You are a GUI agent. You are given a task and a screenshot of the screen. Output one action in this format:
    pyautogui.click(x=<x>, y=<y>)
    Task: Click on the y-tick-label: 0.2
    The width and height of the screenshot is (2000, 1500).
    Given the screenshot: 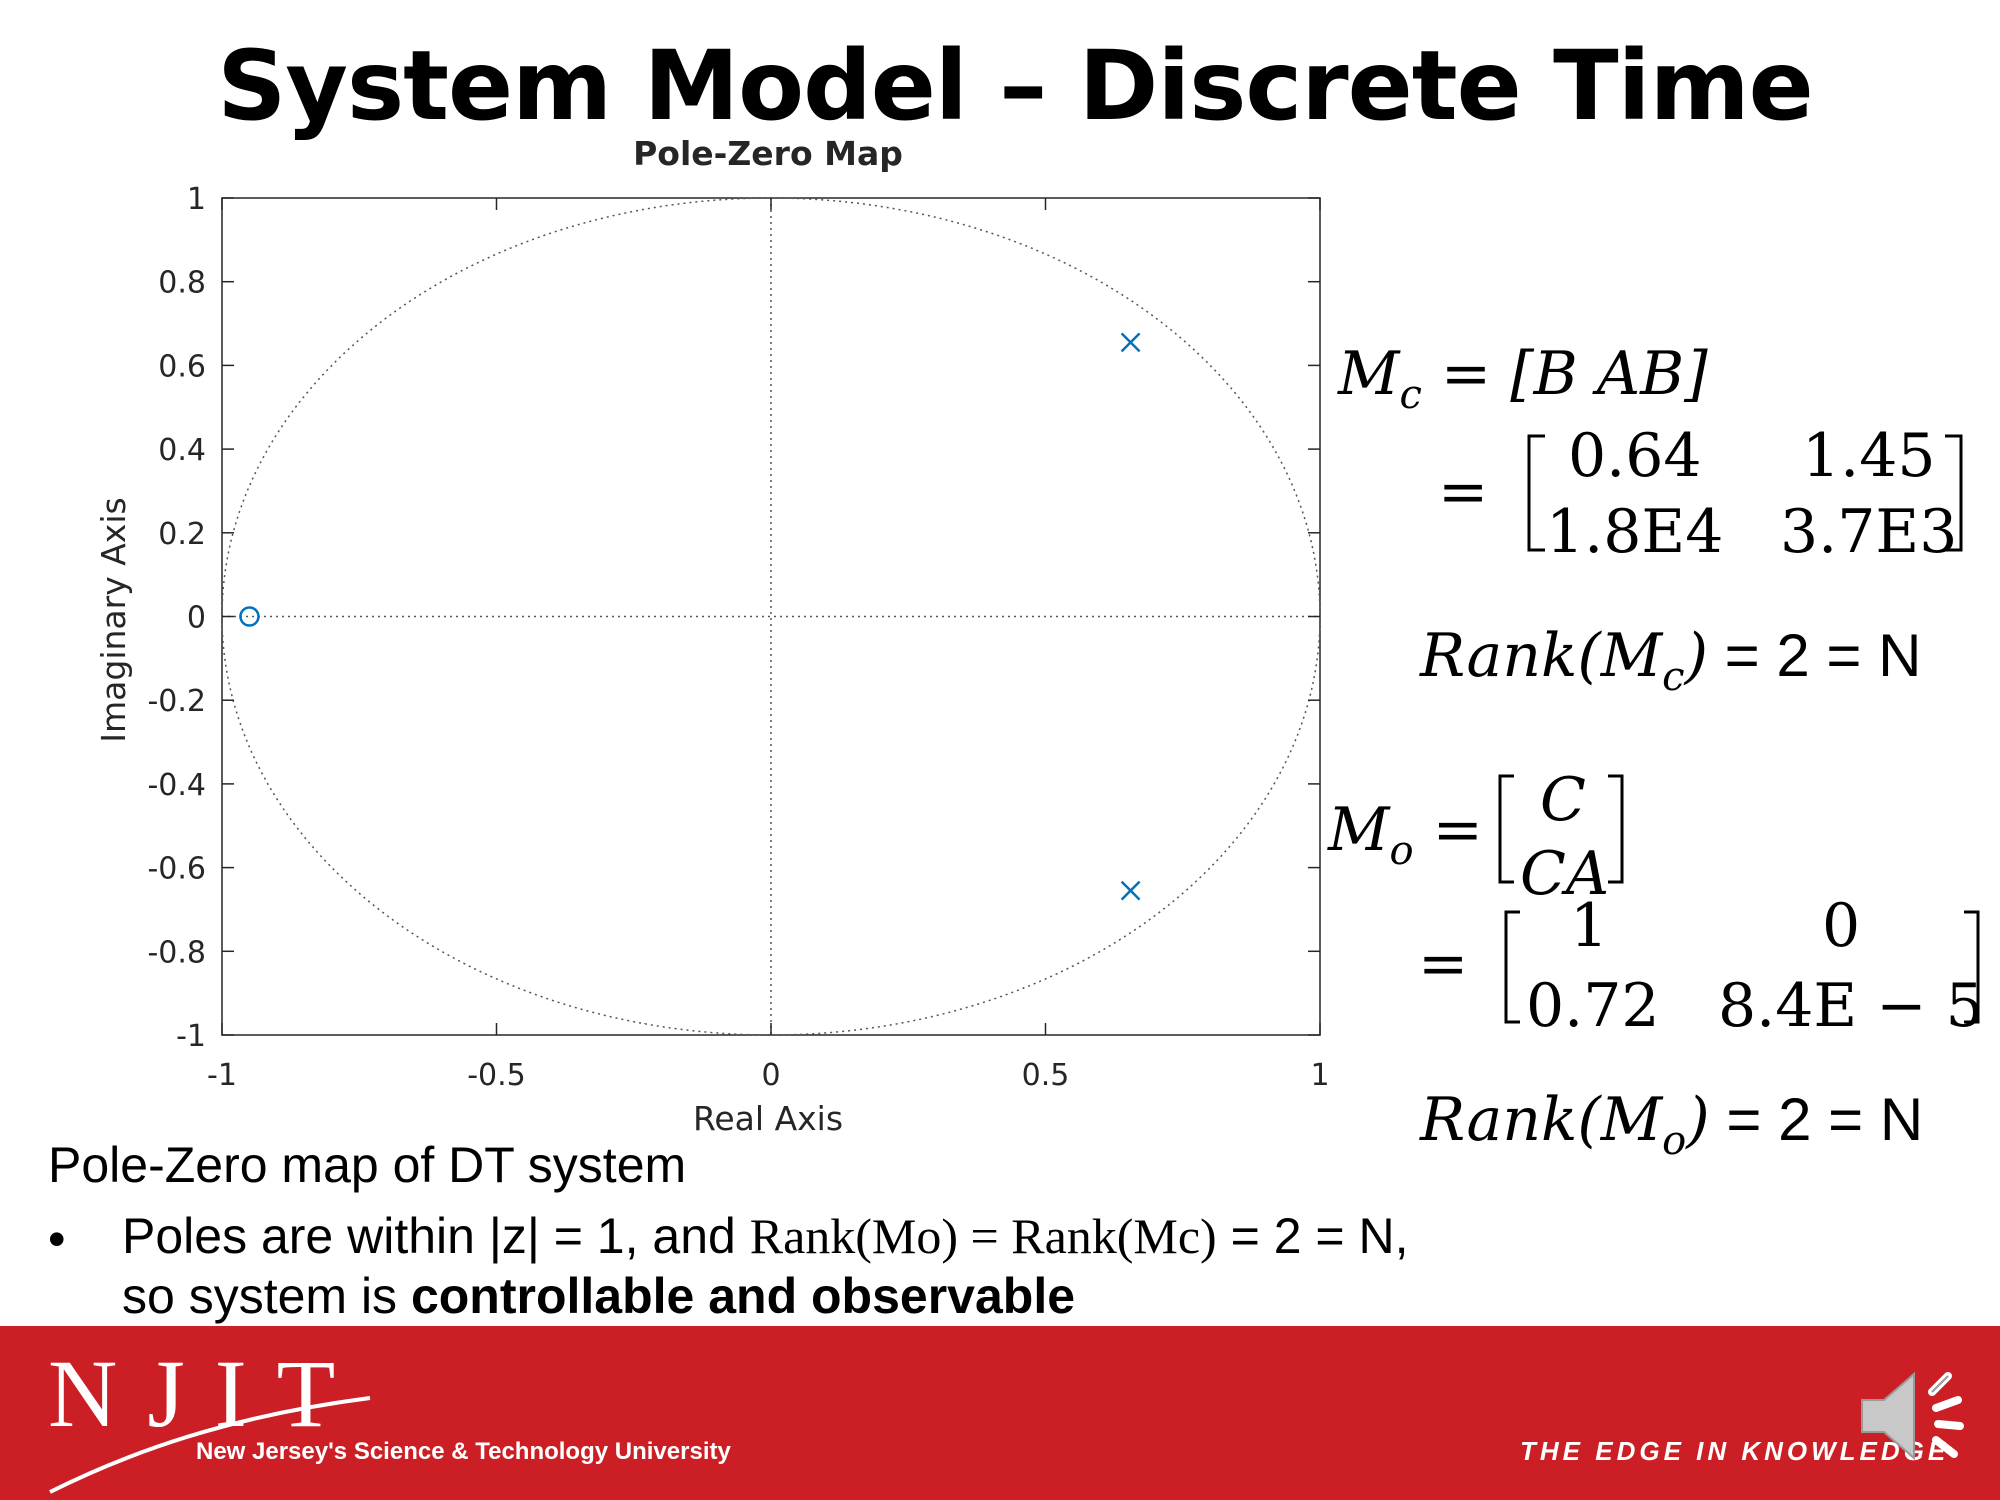 What is the action you would take?
    pyautogui.click(x=182, y=534)
    